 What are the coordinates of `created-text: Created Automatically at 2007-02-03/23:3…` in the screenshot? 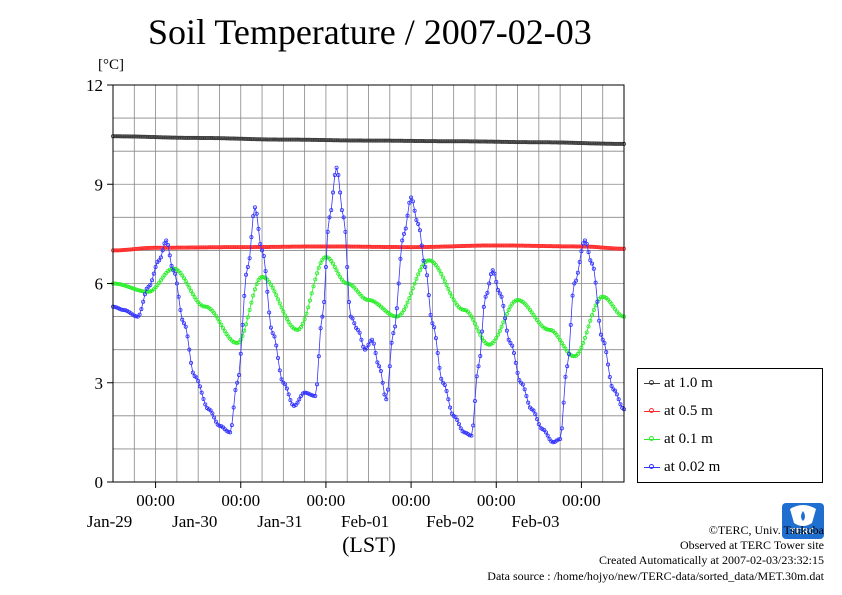 It's located at (711, 560).